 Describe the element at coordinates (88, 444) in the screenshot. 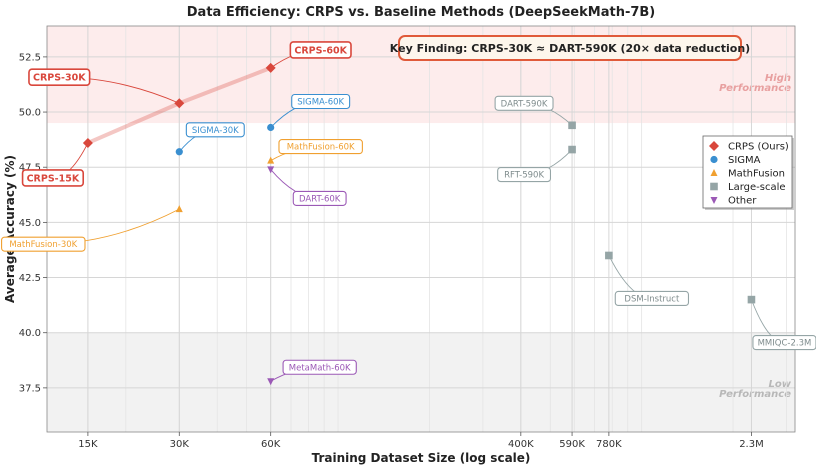

I see `x-tick-label: 15K` at that location.